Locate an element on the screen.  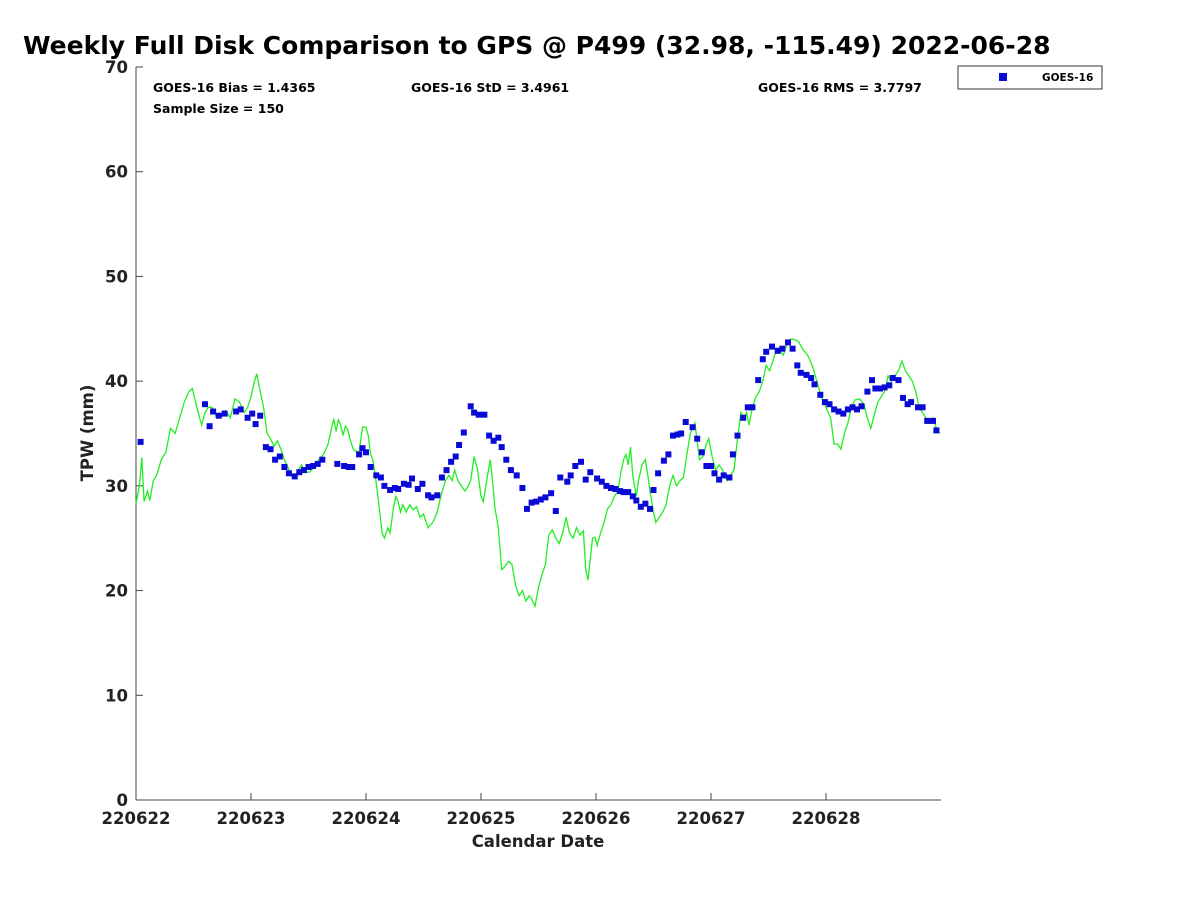
legend-box is located at coordinates (1030, 77).